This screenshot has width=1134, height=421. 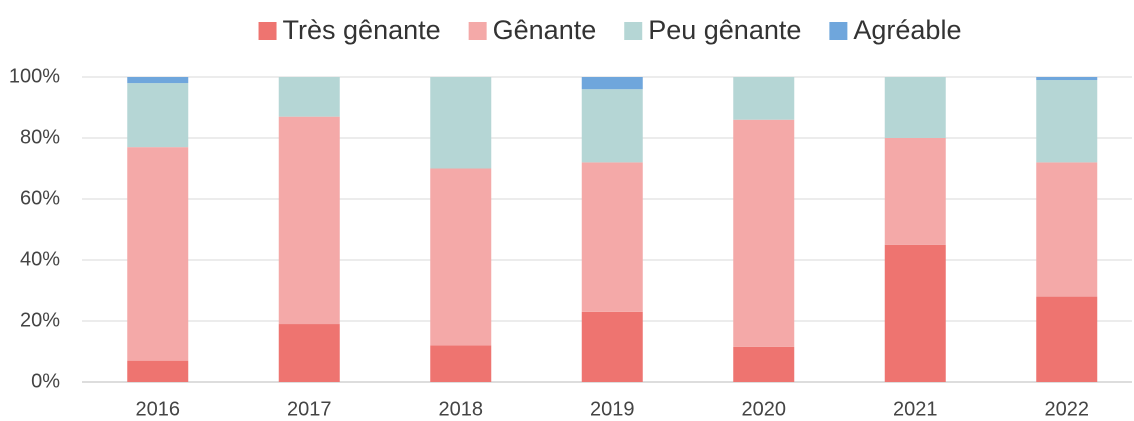 What do you see at coordinates (724, 30) in the screenshot?
I see `legend-label: Peu gênante` at bounding box center [724, 30].